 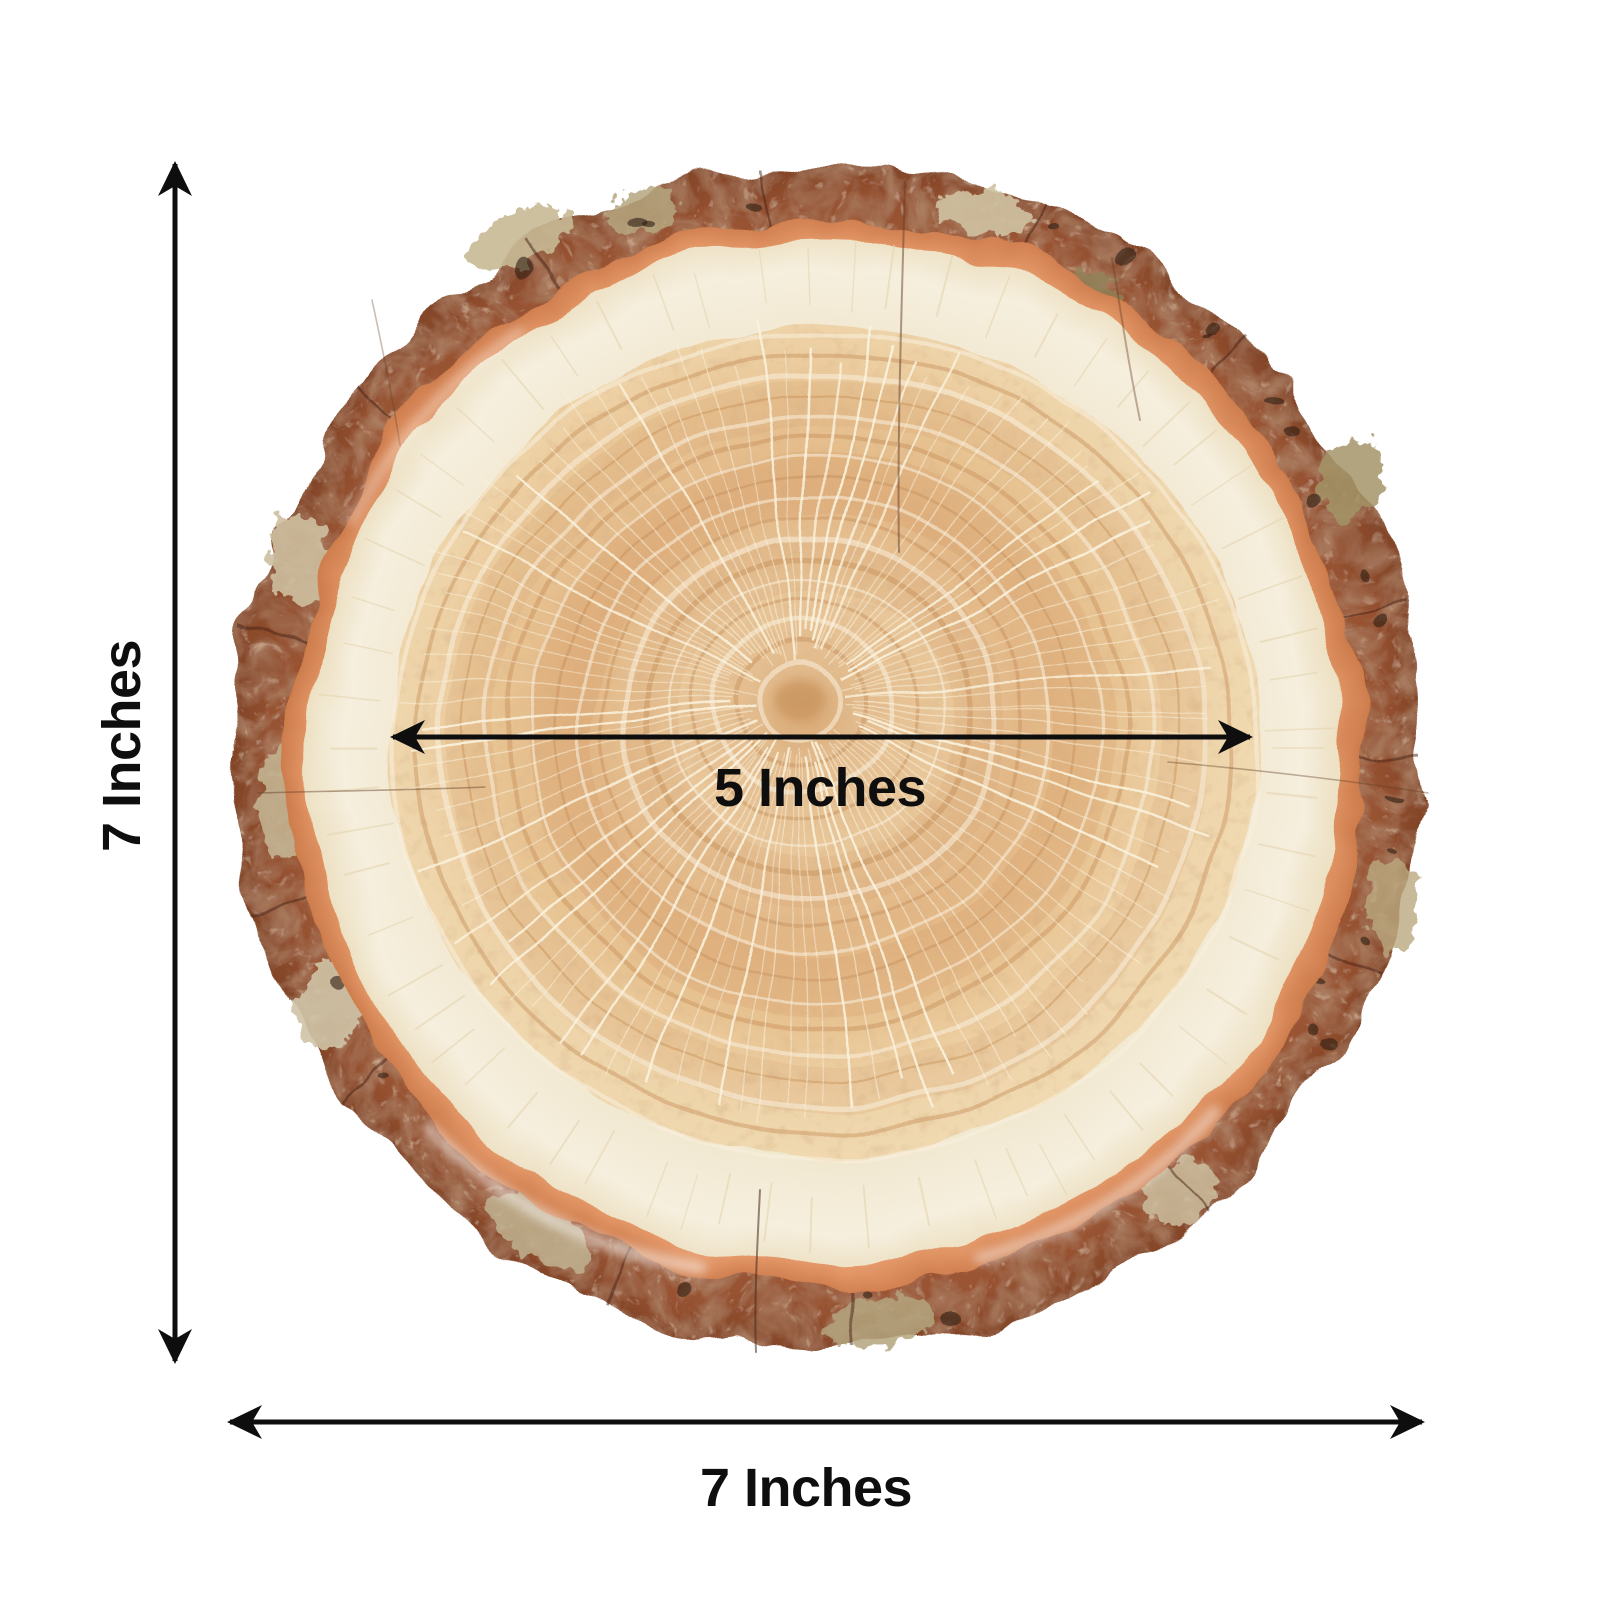 I want to click on inner-diameter-label: 5 Inches, so click(x=820, y=788).